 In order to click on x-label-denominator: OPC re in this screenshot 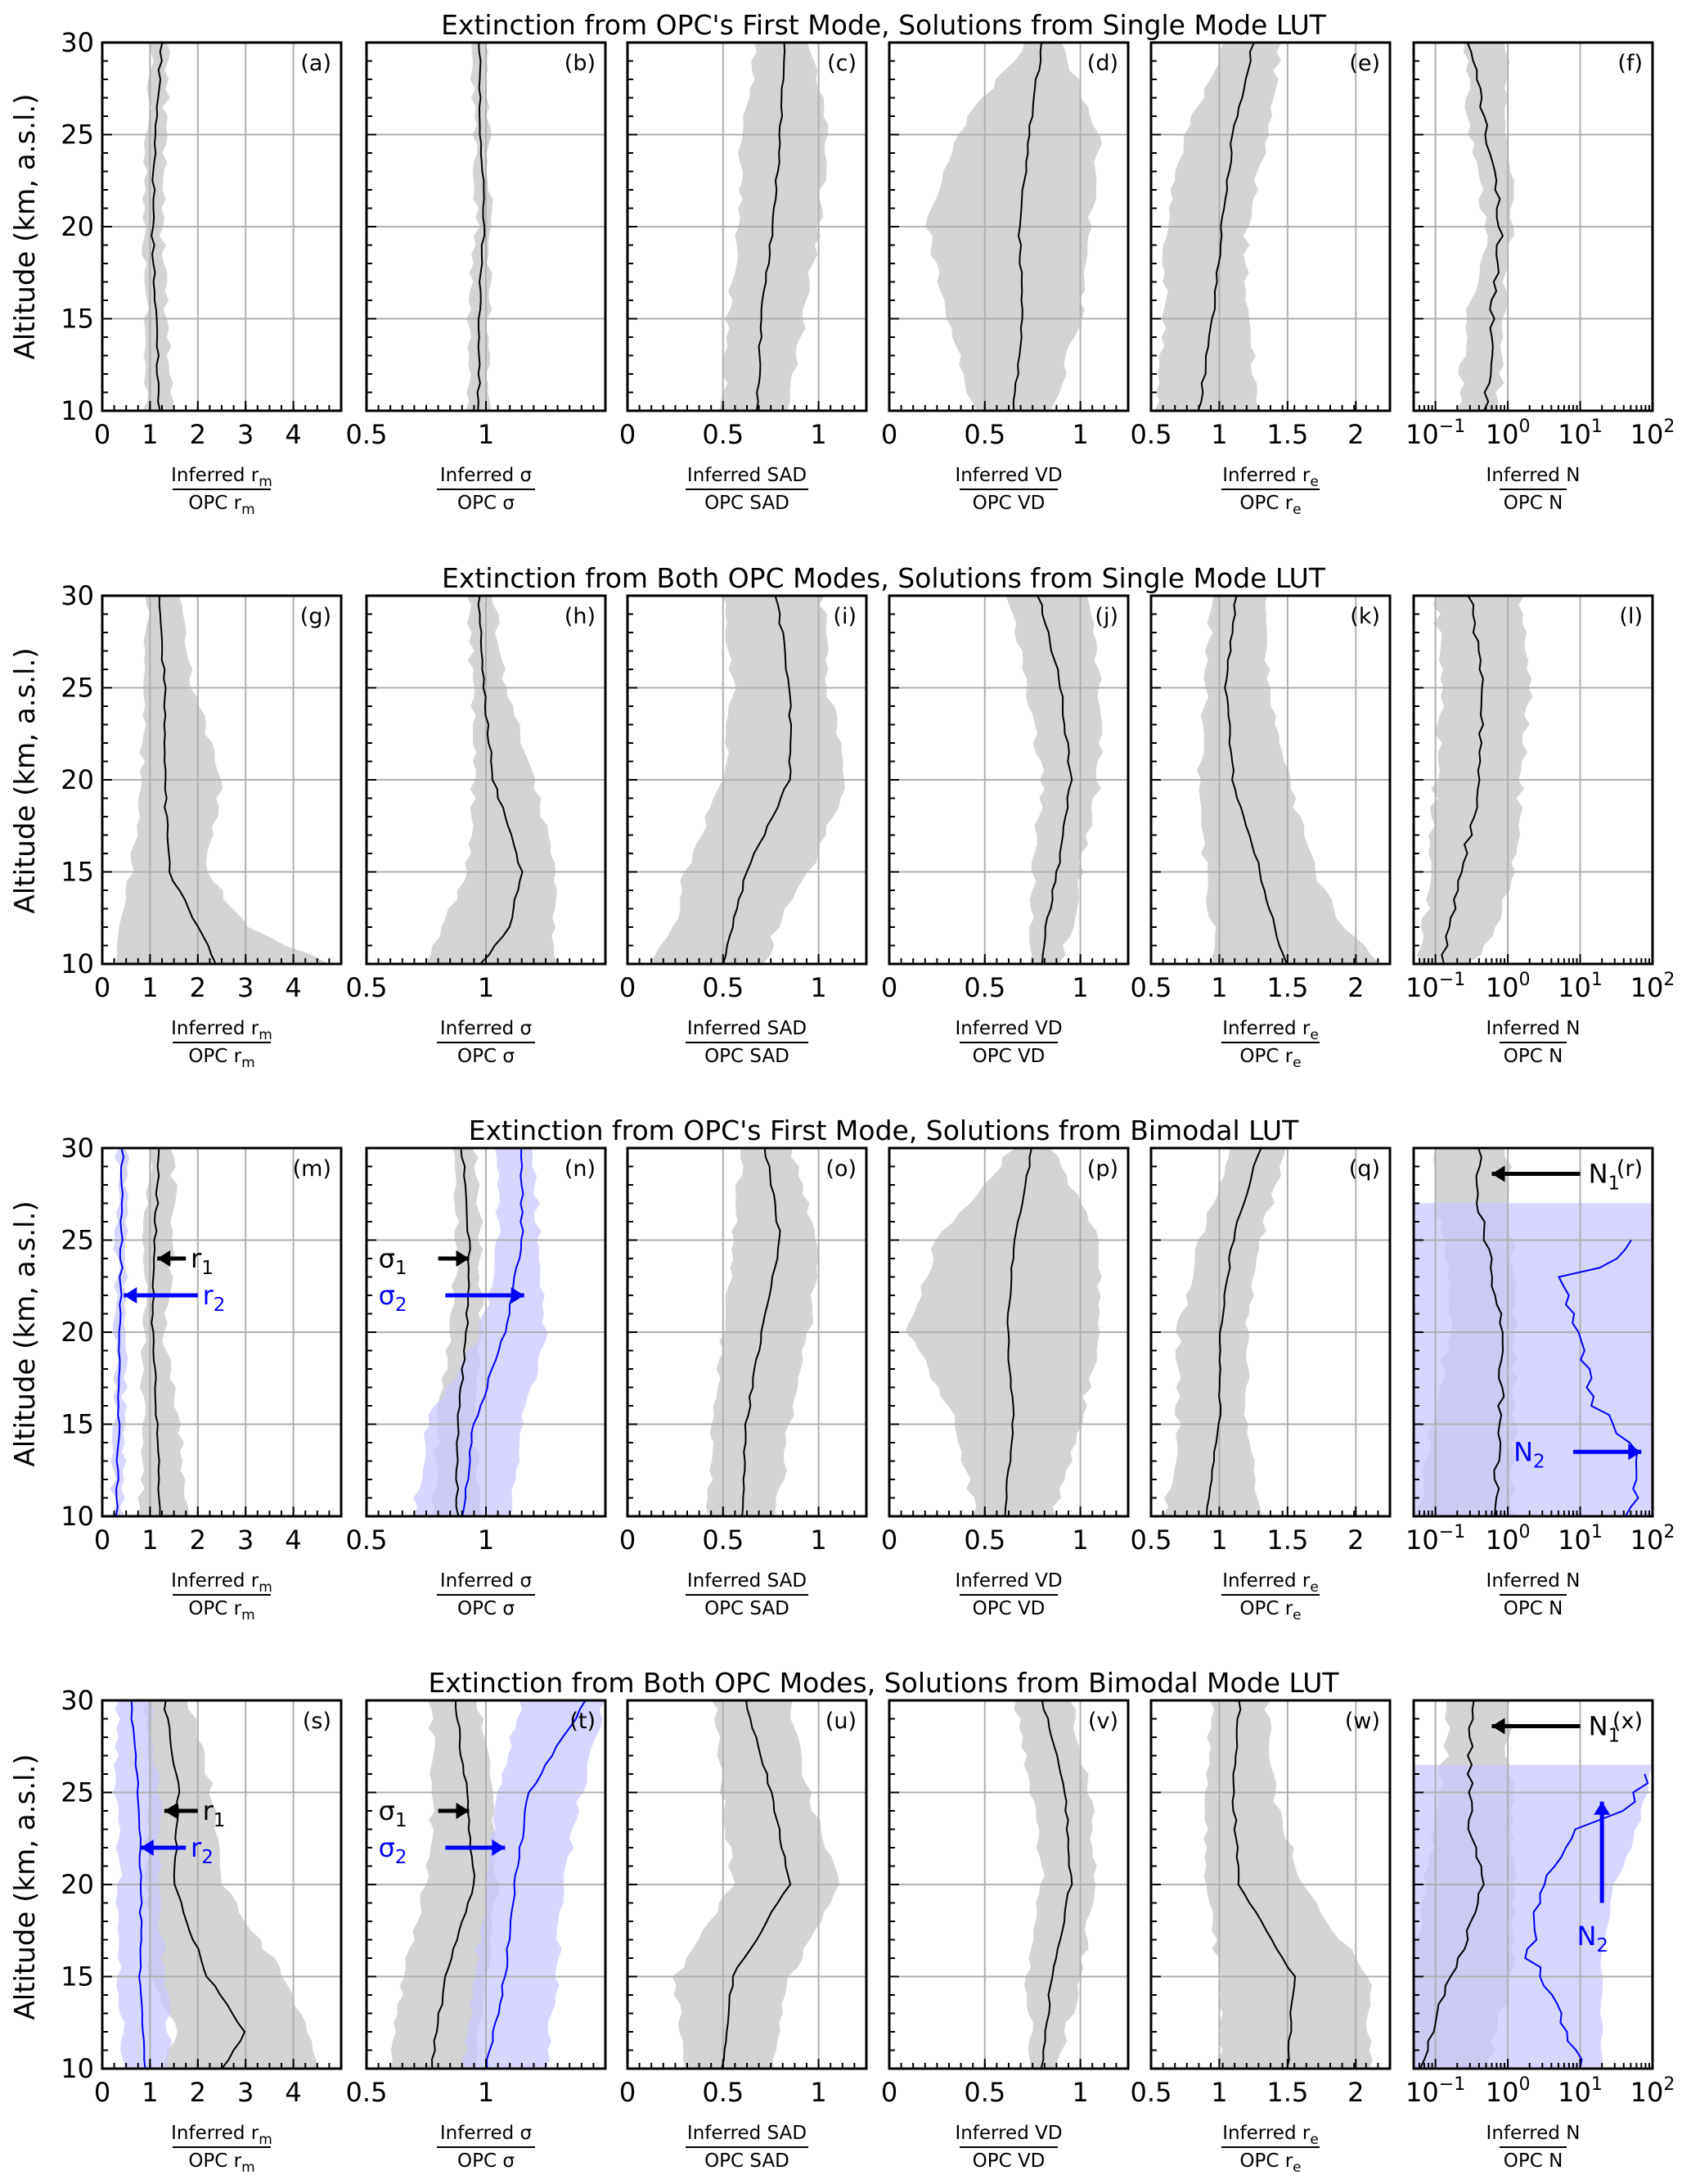, I will do `click(1270, 505)`.